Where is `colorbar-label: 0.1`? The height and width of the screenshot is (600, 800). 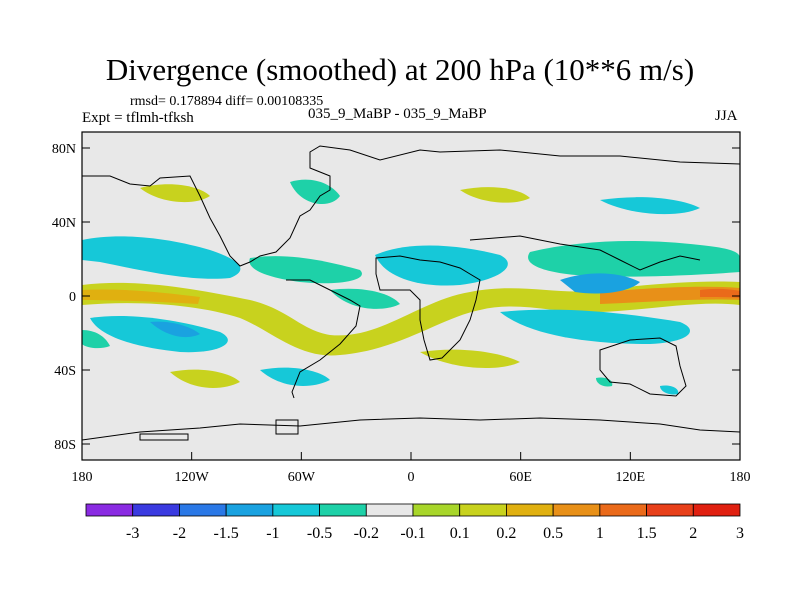 colorbar-label: 0.1 is located at coordinates (460, 533).